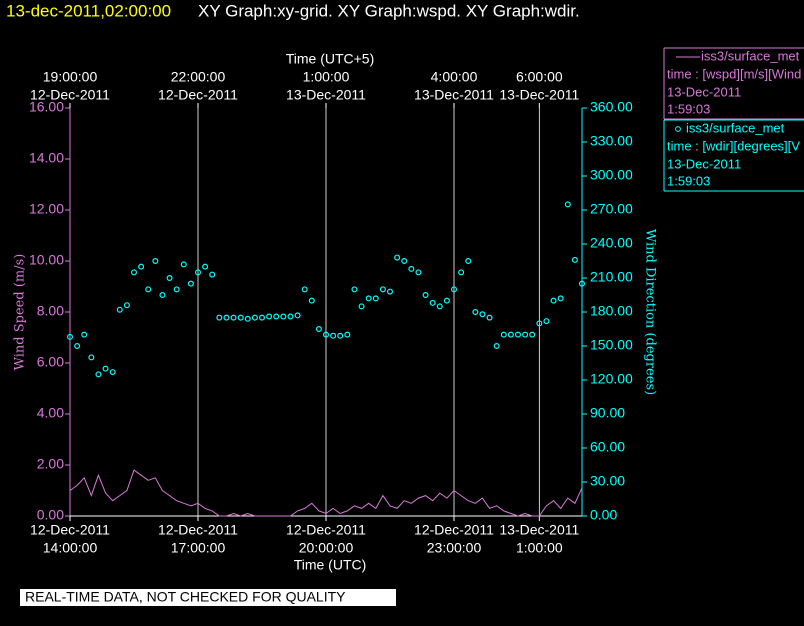 The height and width of the screenshot is (626, 804). What do you see at coordinates (611, 379) in the screenshot?
I see `y2-tick-label: 120.00` at bounding box center [611, 379].